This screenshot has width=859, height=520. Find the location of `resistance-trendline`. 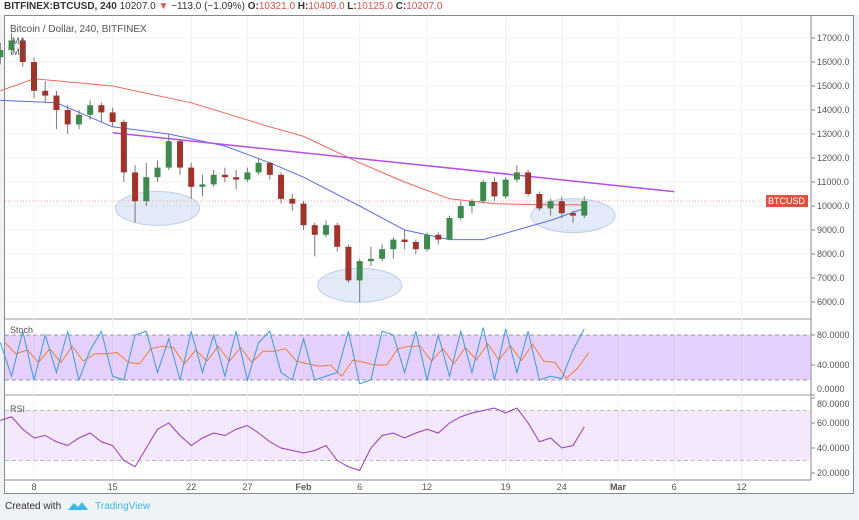

resistance-trendline is located at coordinates (393, 162).